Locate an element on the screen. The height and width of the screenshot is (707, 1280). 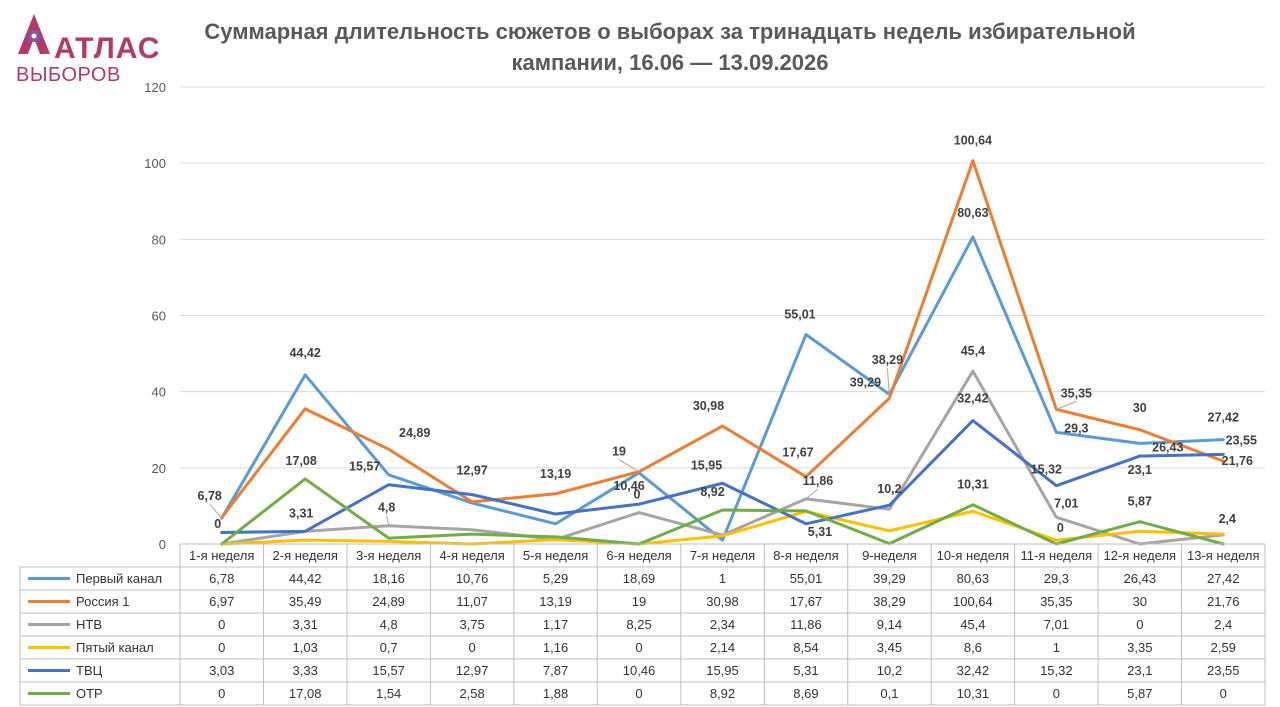
data-label: 44,42 is located at coordinates (305, 353).